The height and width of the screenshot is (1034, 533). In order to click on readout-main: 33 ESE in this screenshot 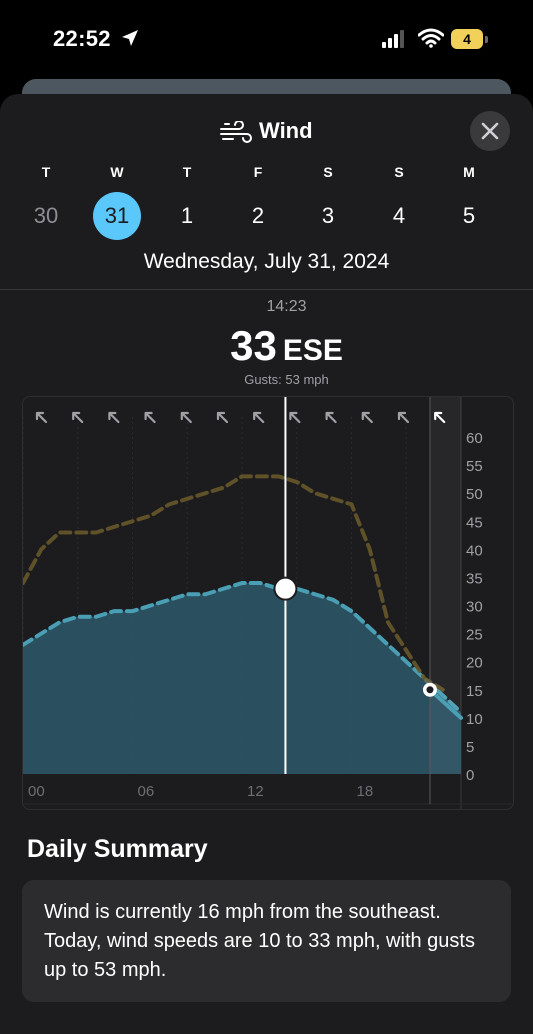, I will do `click(266, 346)`.